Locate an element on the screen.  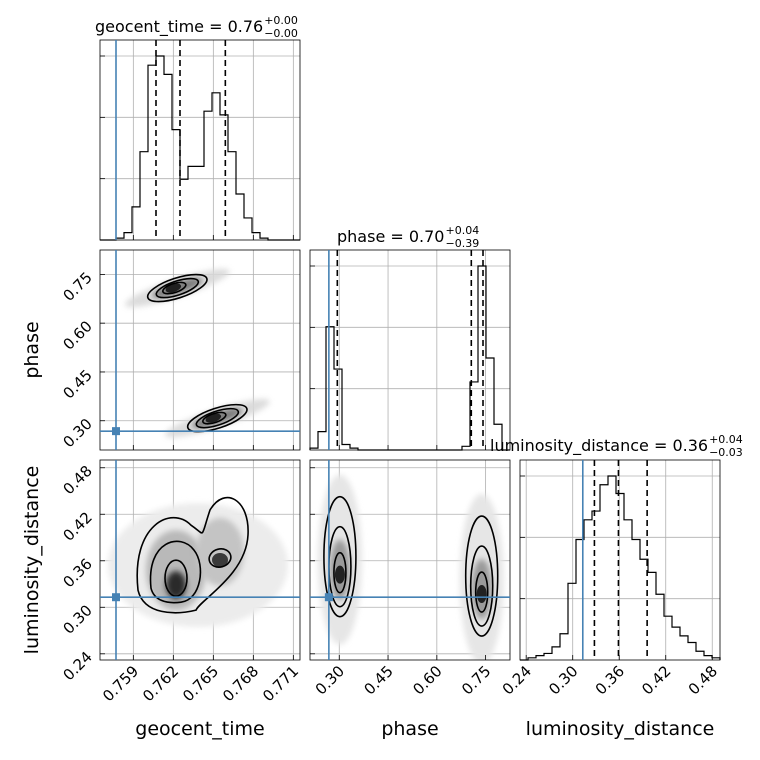
title-luminosity-distance-plus: +0.04 is located at coordinates (726, 439).